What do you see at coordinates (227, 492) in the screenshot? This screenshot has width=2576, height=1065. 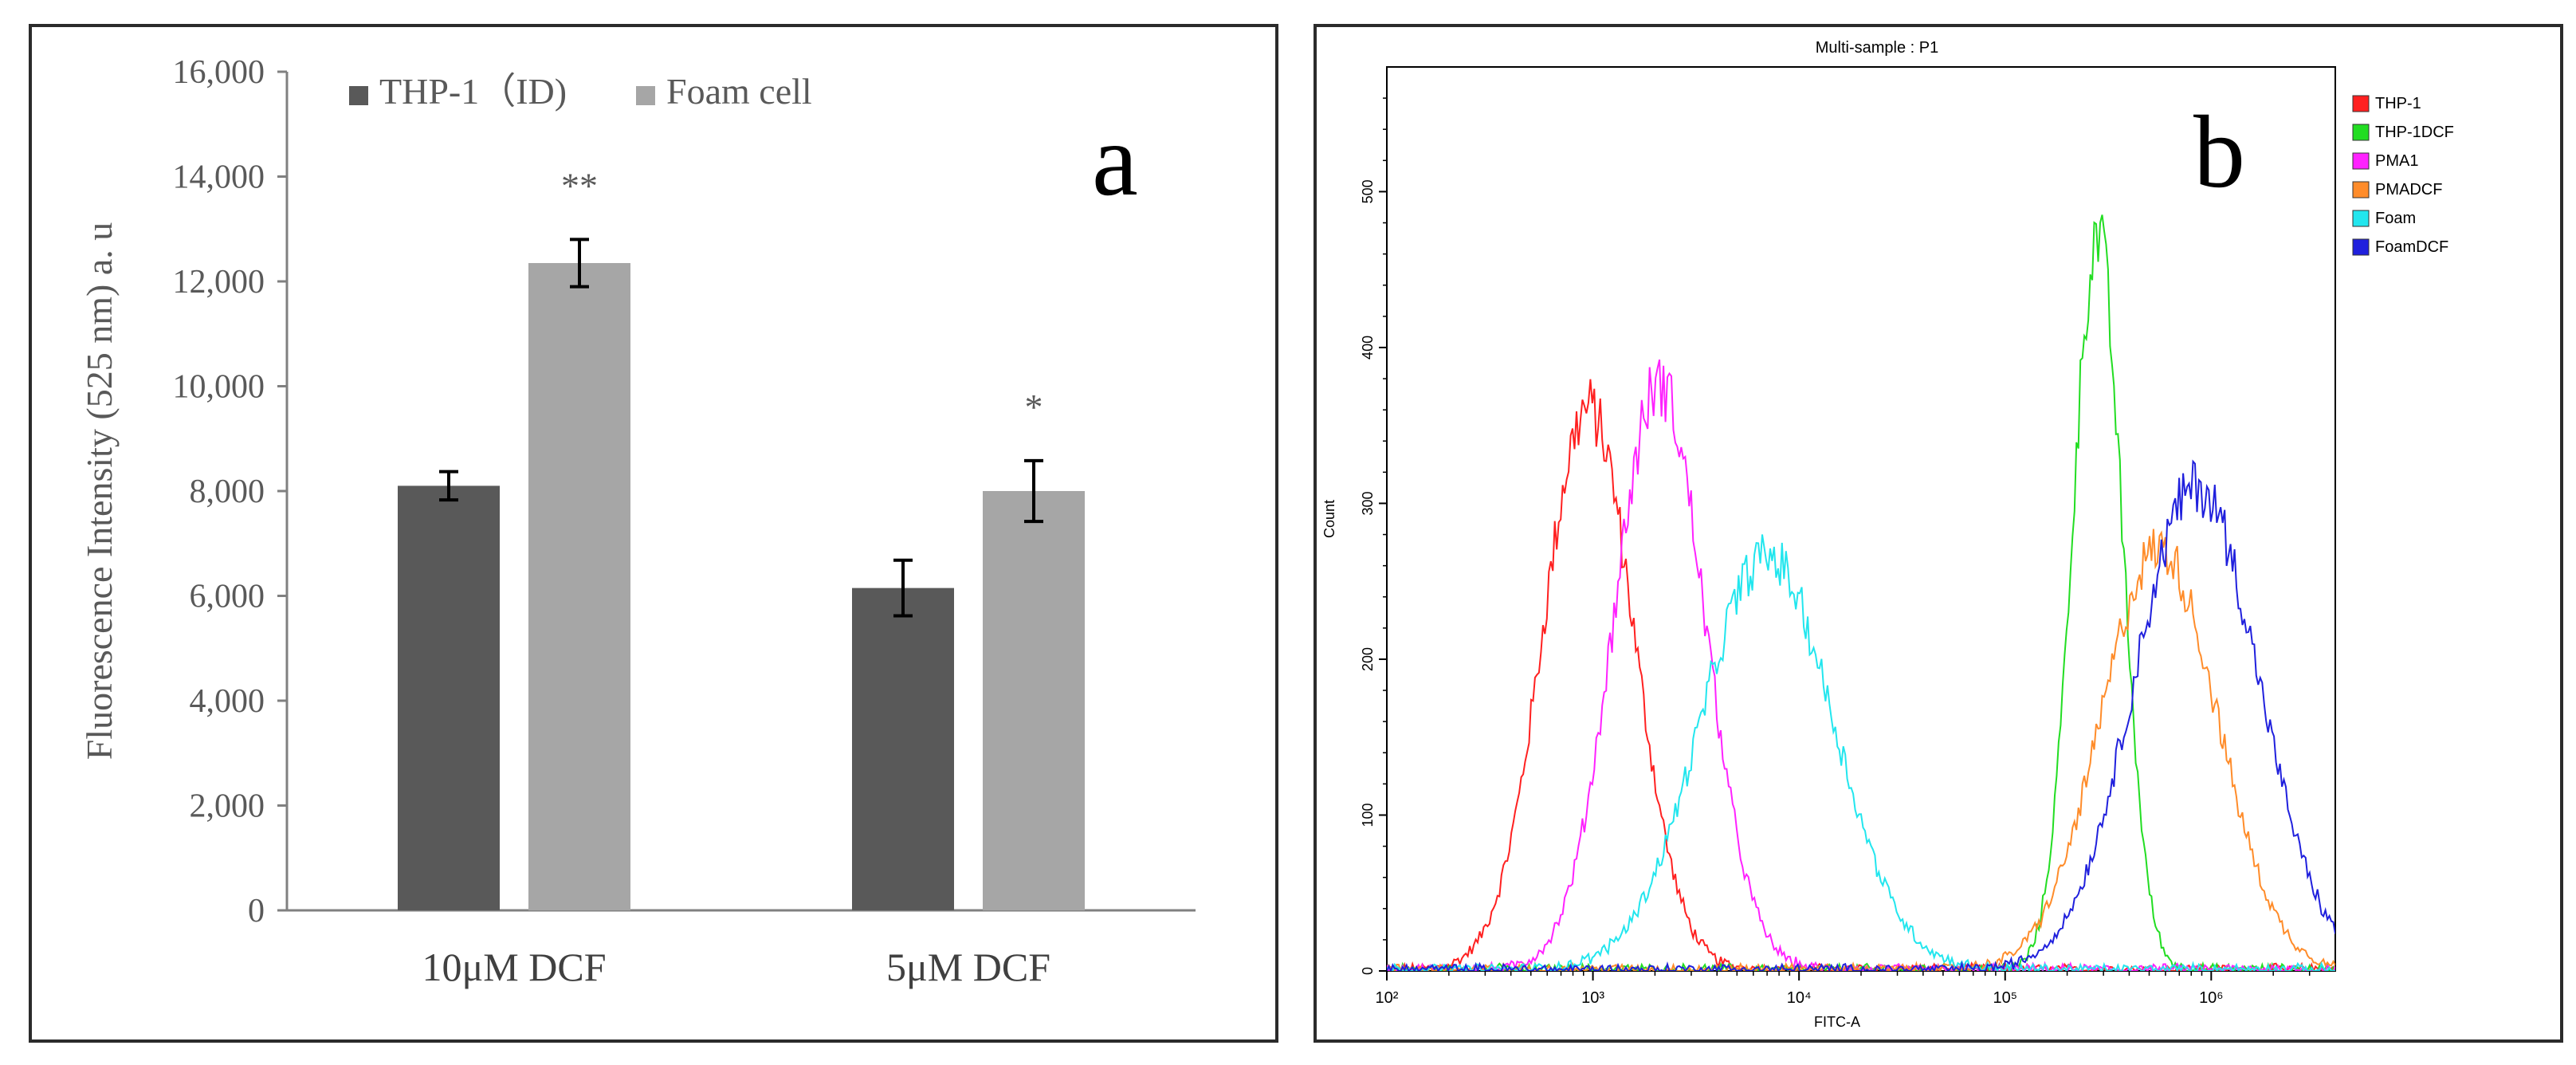 I see `y-tick-label: 8,000` at bounding box center [227, 492].